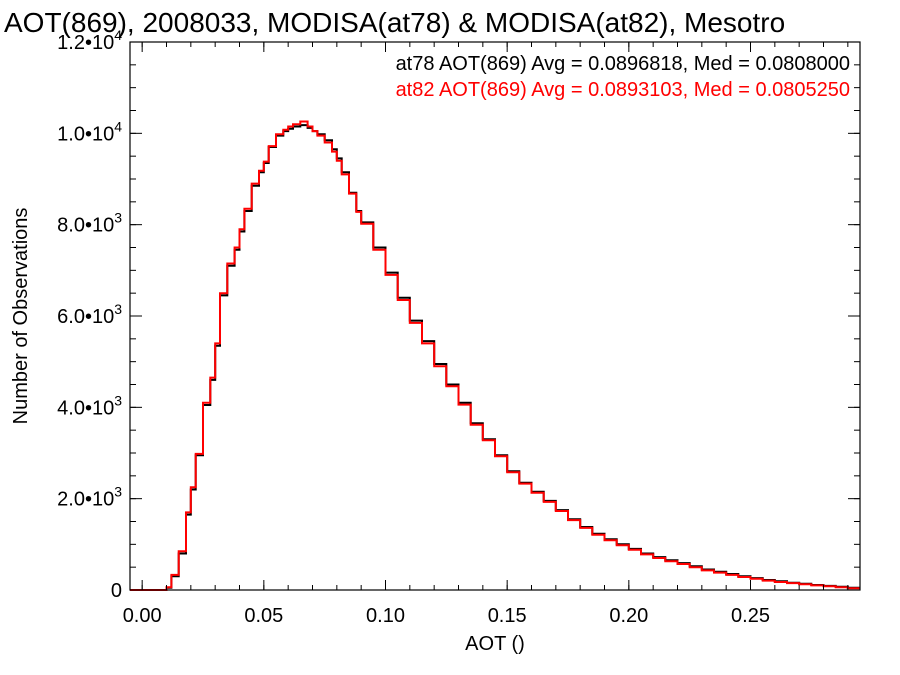 Image resolution: width=900 pixels, height=675 pixels. What do you see at coordinates (750, 616) in the screenshot?
I see `x-tick-label: 0.25` at bounding box center [750, 616].